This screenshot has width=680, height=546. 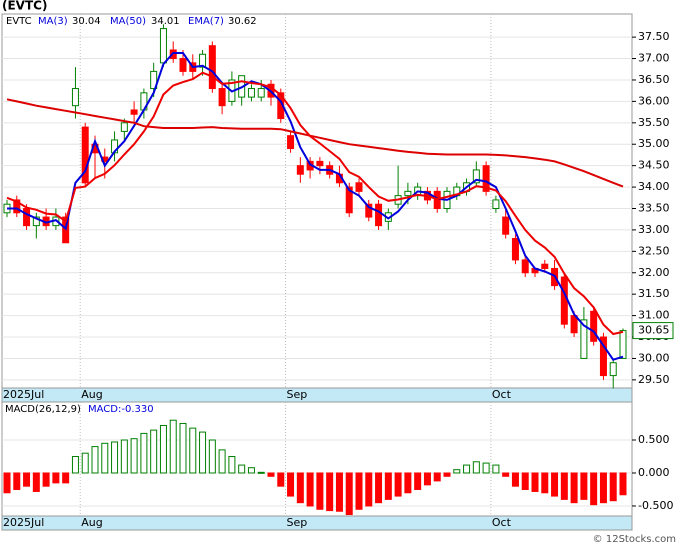 What do you see at coordinates (19, 21) in the screenshot?
I see `symbol: EVTC` at bounding box center [19, 21].